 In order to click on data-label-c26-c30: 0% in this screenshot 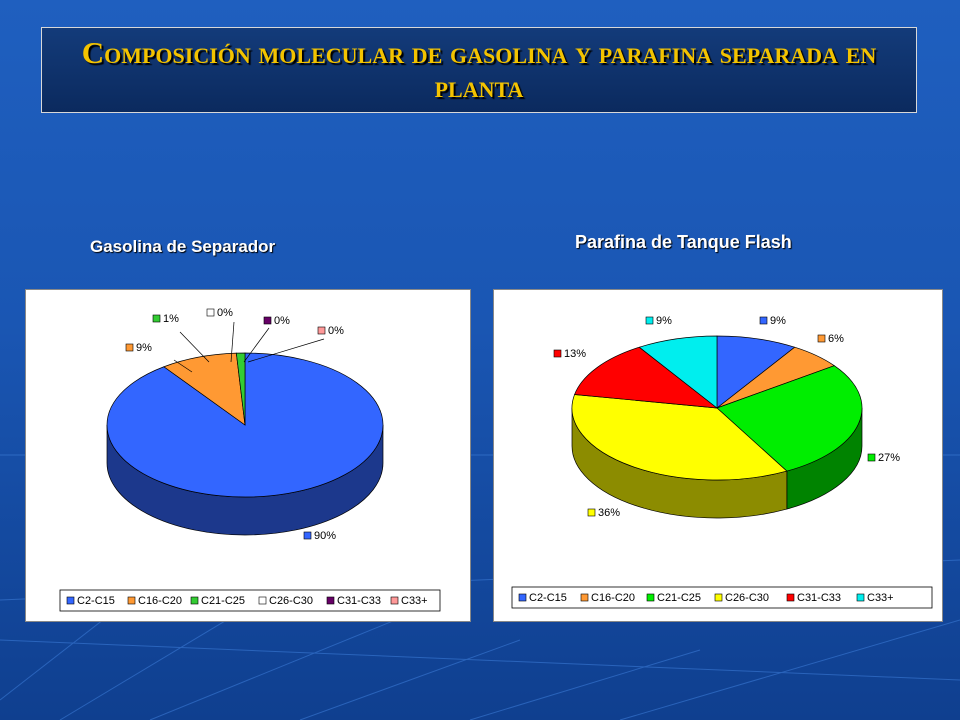, I will do `click(219, 313)`.